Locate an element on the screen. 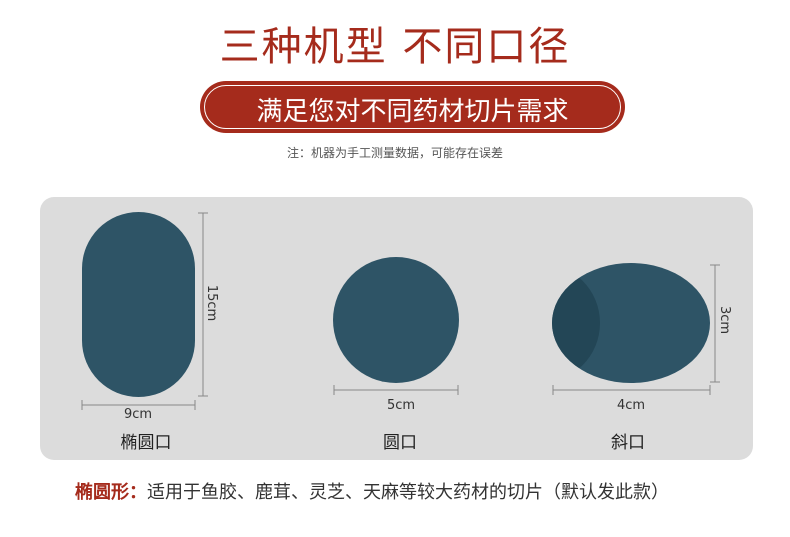 The image size is (790, 537). oval-shape is located at coordinates (138, 304).